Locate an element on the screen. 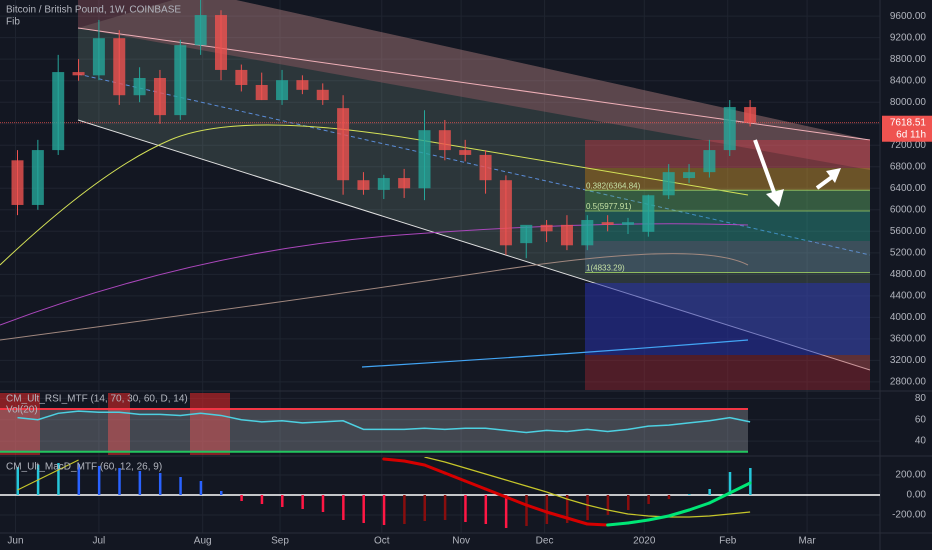  y-tick-label: 4800.00 is located at coordinates (908, 274).